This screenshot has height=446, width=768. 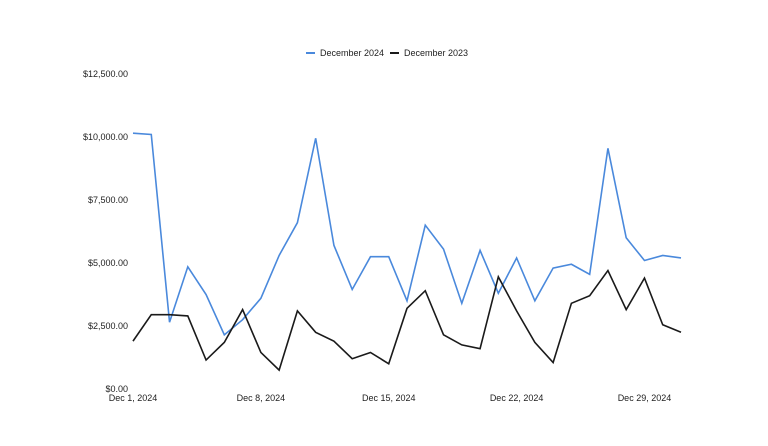 What do you see at coordinates (105, 137) in the screenshot?
I see `y-tick-label: $10,000.00` at bounding box center [105, 137].